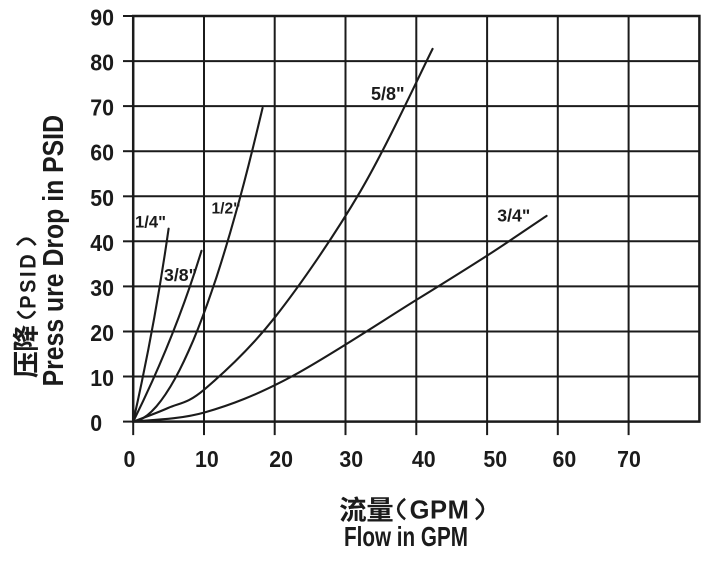  I want to click on svg-text: 1/2", so click(226, 208).